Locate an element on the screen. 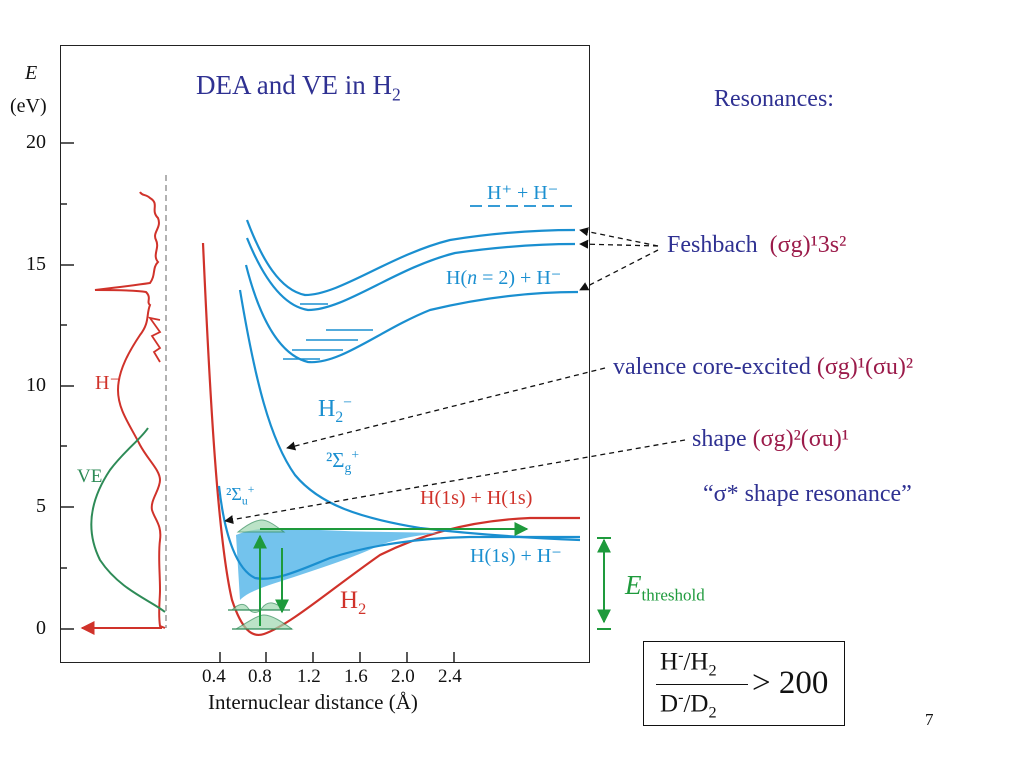 The height and width of the screenshot is (768, 1024). feshbach-annotation: Feshbach (σg)¹3s² is located at coordinates (756, 245).